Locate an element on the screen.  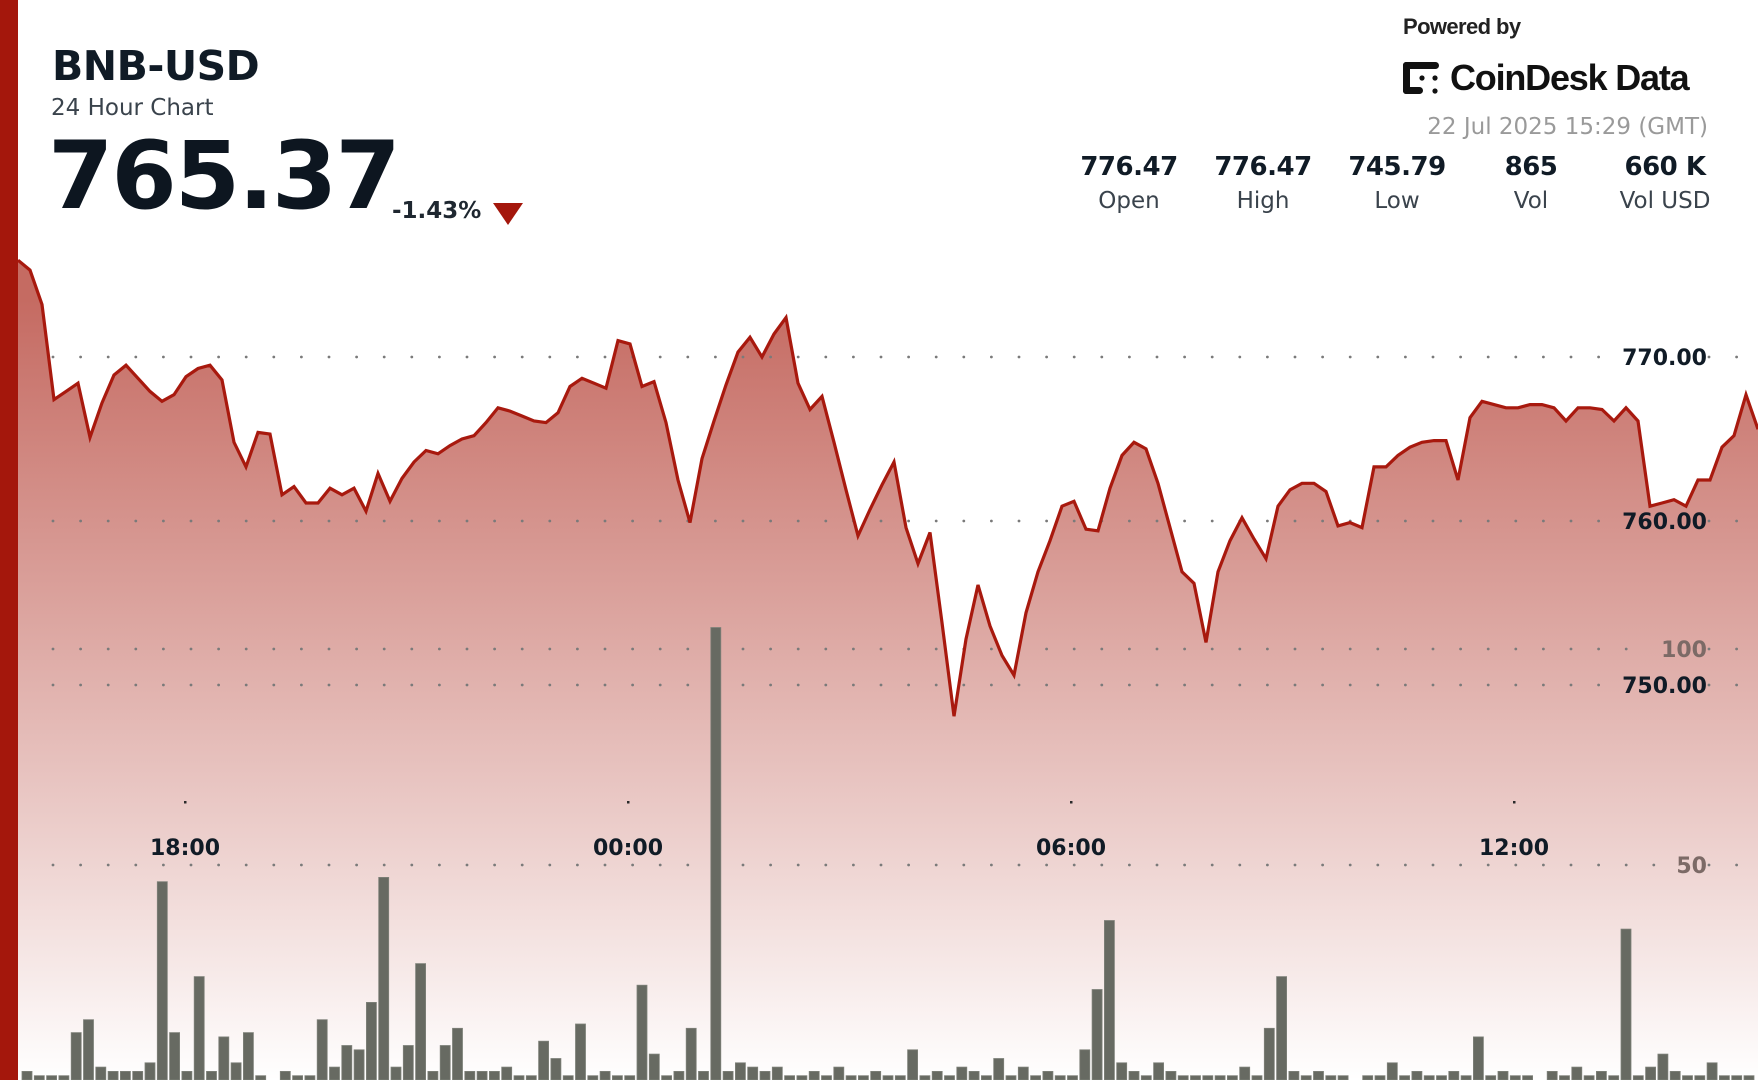
price-axis-label: 750.00 is located at coordinates (1664, 686).